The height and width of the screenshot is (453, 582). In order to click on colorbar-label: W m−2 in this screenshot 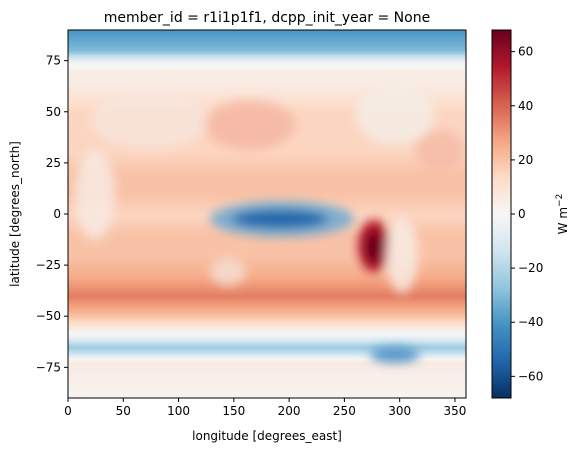, I will do `click(562, 214)`.